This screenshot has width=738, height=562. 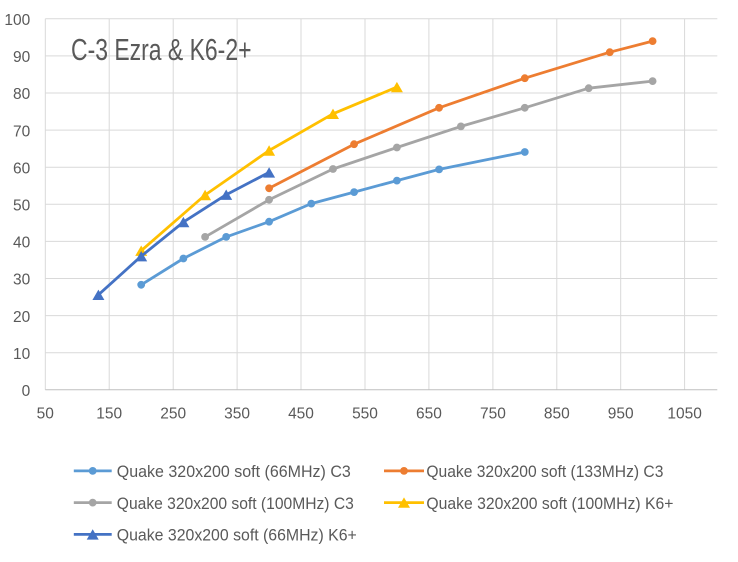 What do you see at coordinates (173, 413) in the screenshot?
I see `svg-text: 250` at bounding box center [173, 413].